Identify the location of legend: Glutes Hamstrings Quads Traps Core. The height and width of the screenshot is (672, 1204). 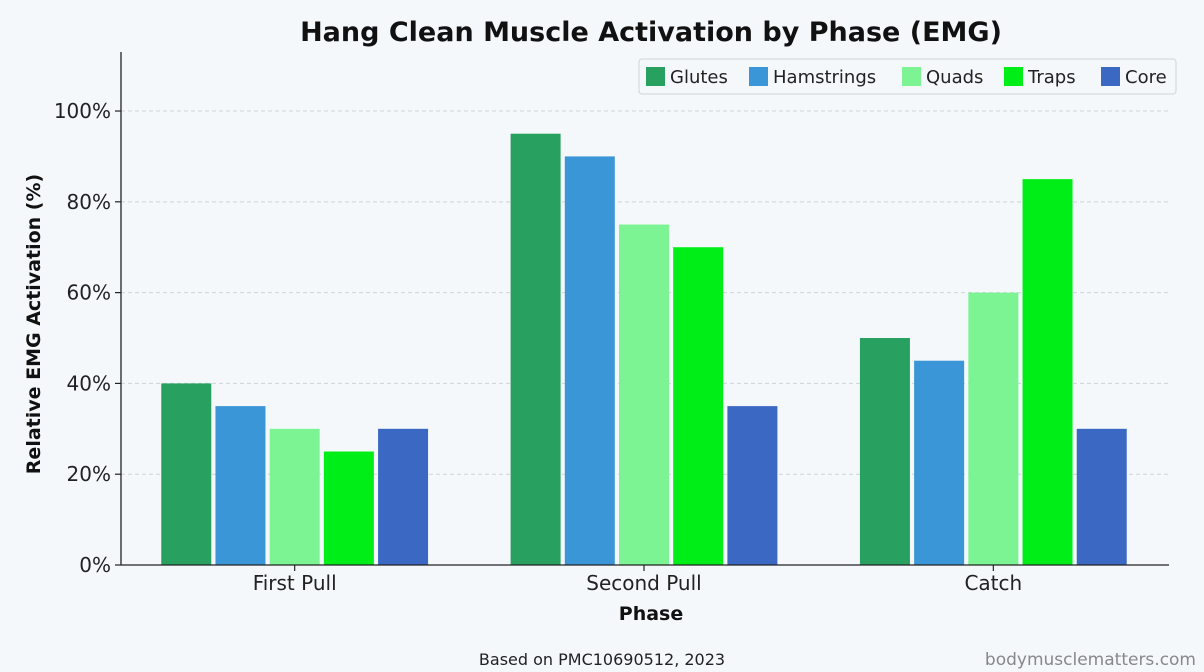
(907, 76).